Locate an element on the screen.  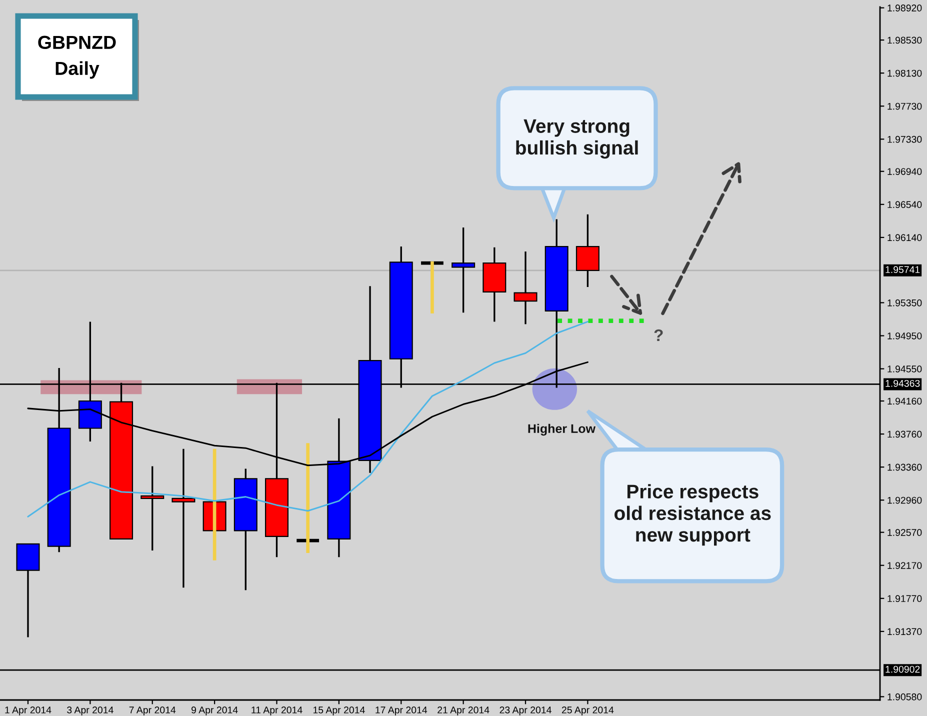
ref-line-label: 1.90902 is located at coordinates (903, 669).